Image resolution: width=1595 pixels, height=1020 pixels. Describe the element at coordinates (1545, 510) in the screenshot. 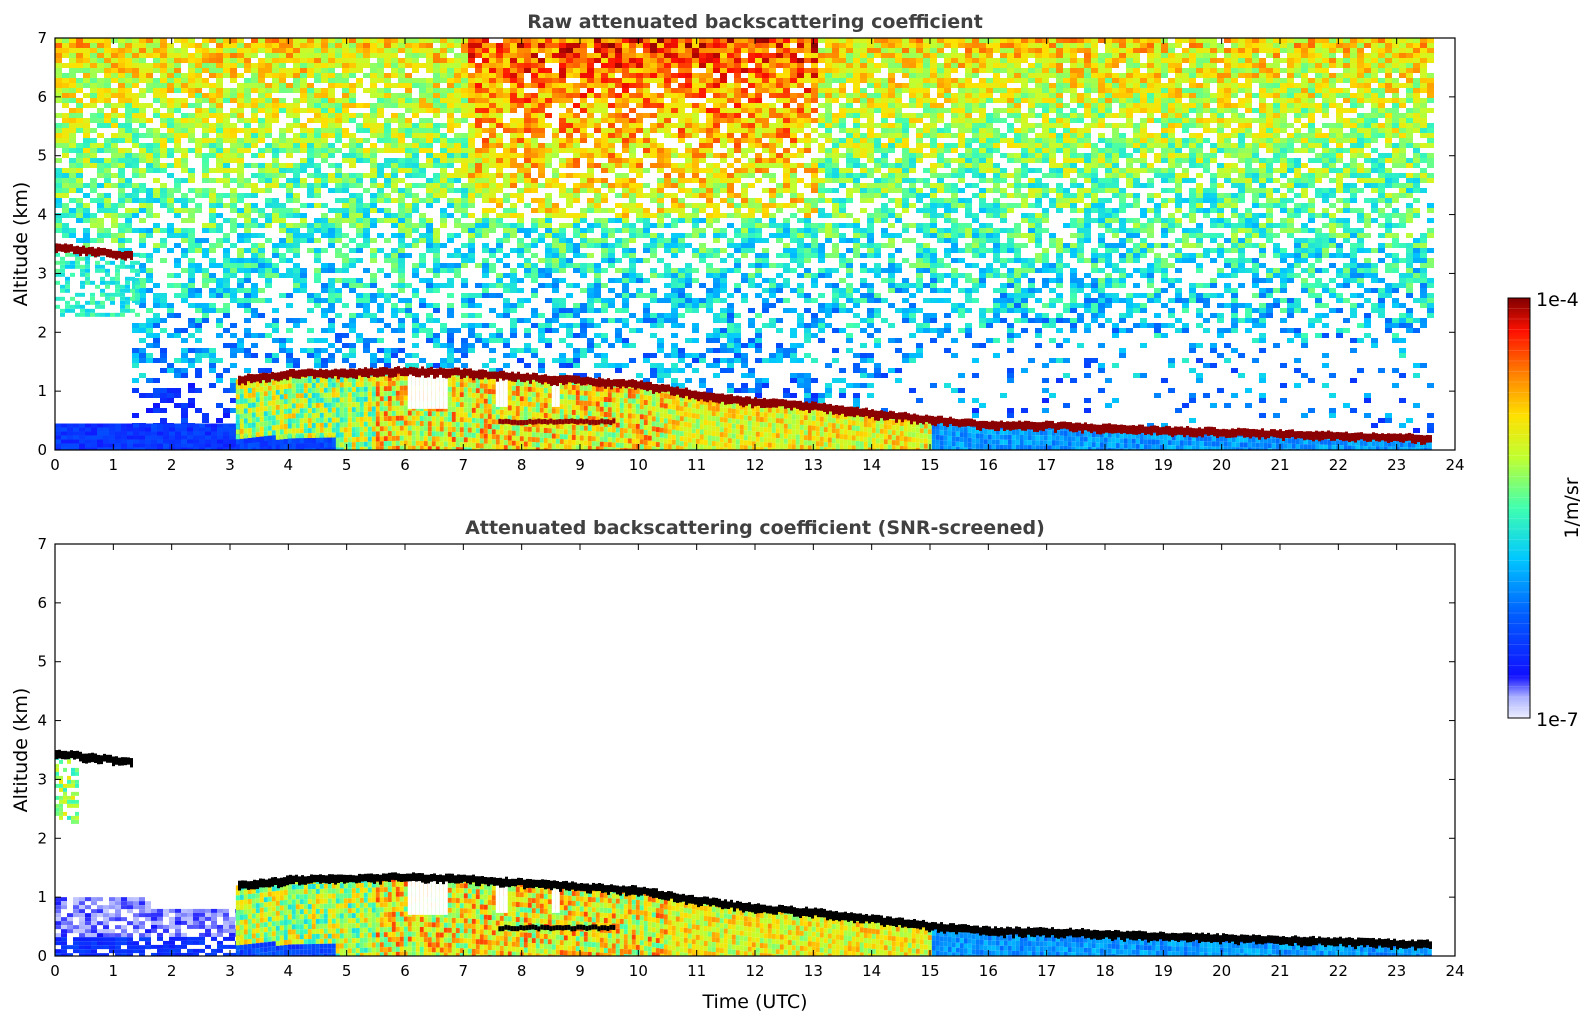

I see `colorbar: 1e-4 1e-7 1/m/sr` at that location.